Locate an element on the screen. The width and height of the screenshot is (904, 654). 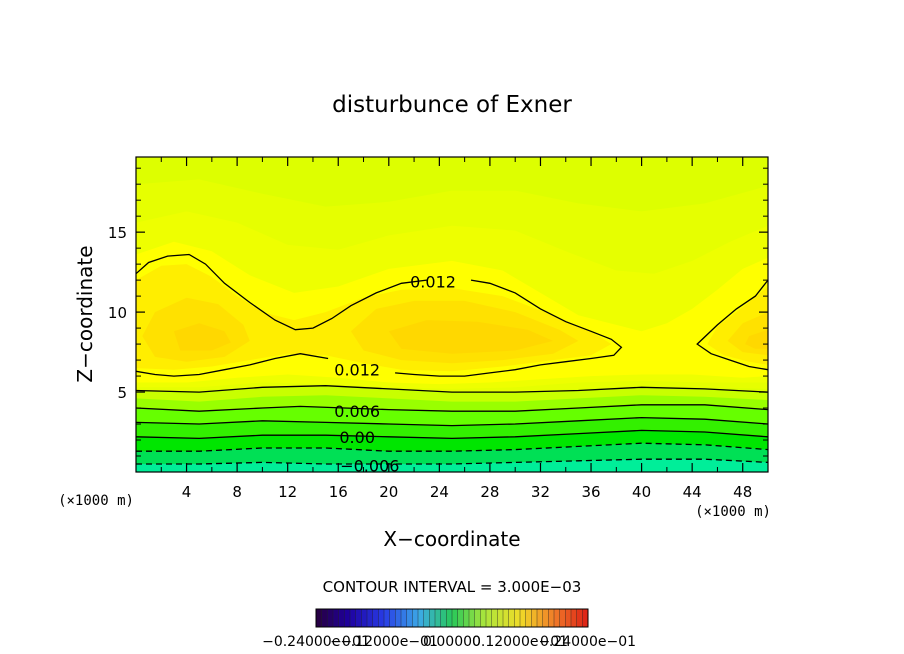
x-axis-label: X−coordinate is located at coordinates (451, 539).